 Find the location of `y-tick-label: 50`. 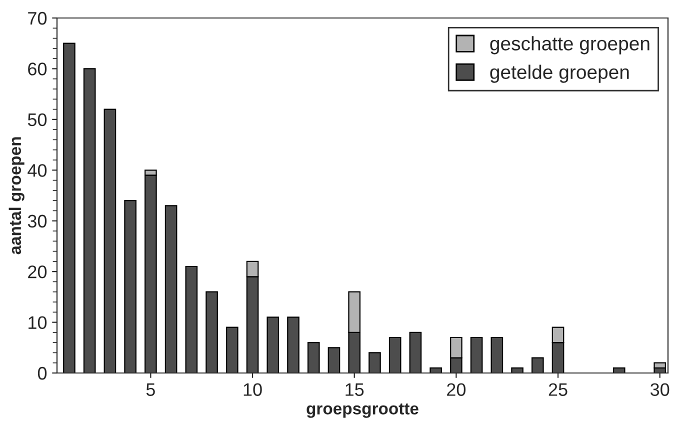

y-tick-label: 50 is located at coordinates (37, 119).